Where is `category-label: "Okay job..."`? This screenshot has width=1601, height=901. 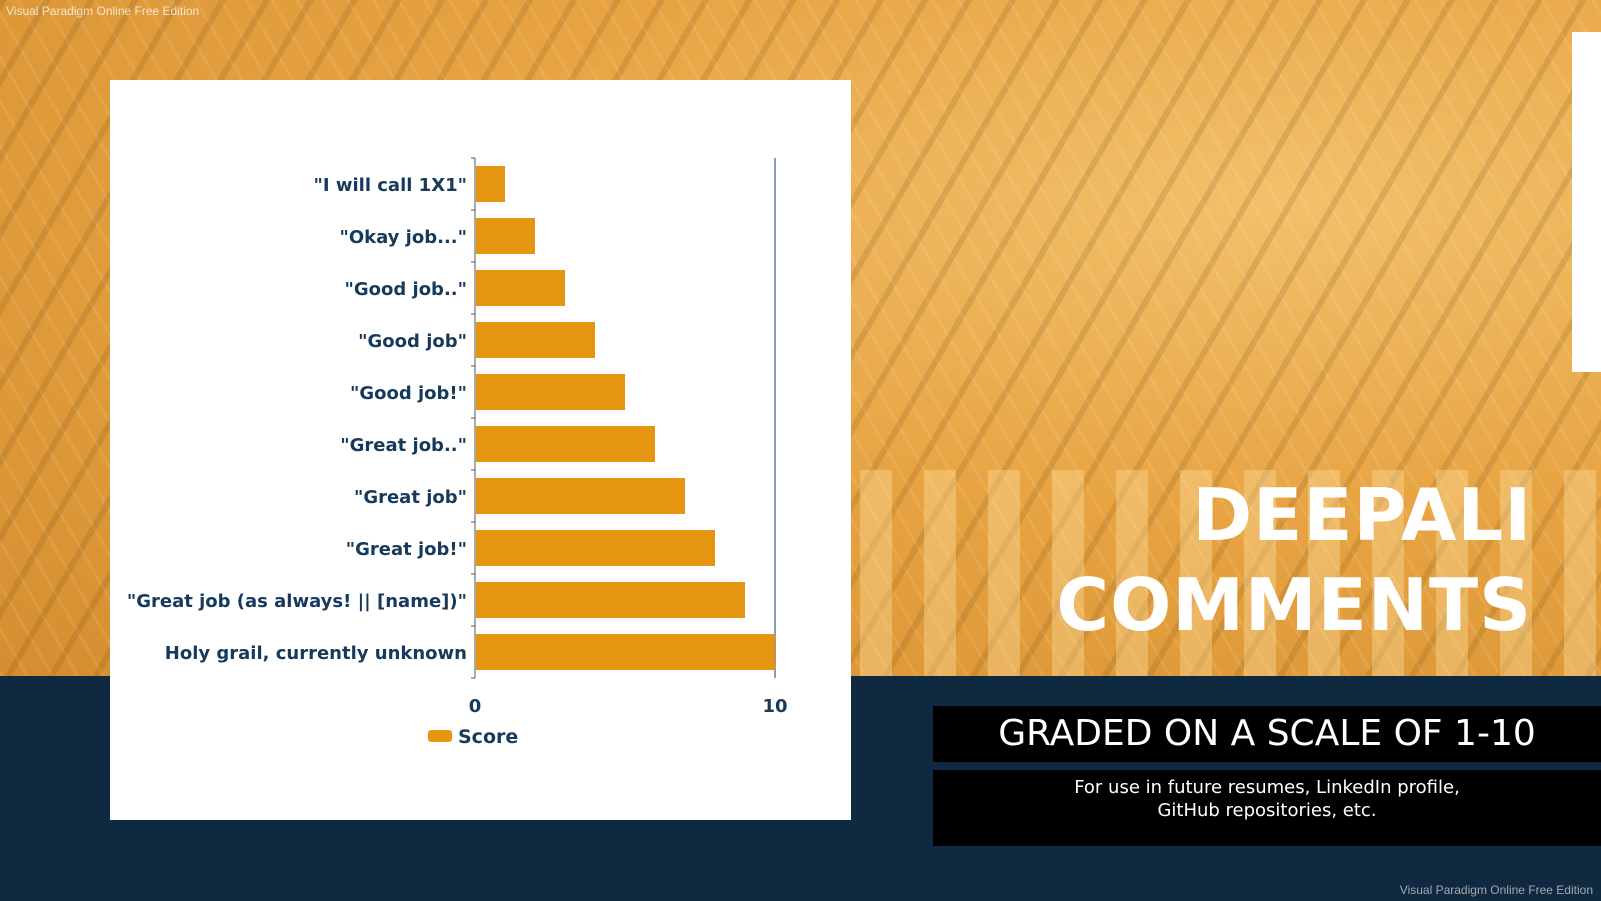
category-label: "Okay job..." is located at coordinates (403, 237).